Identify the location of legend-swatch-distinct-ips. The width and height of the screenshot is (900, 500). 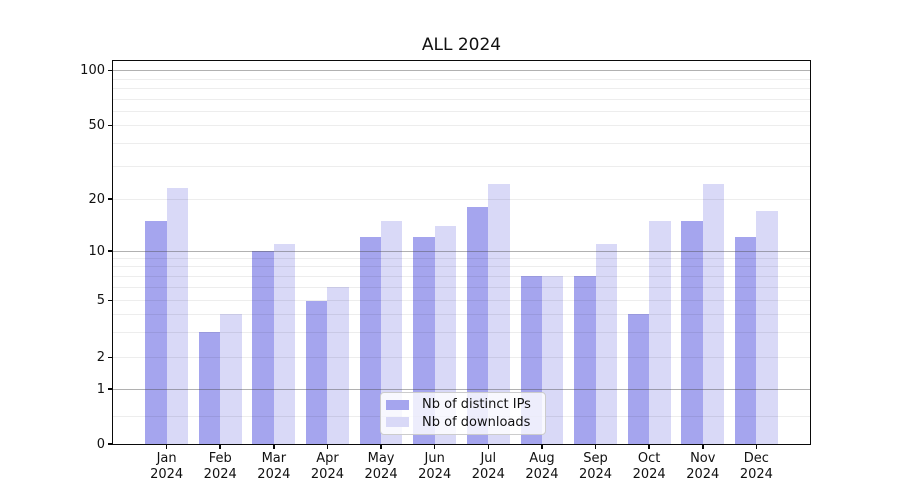
(397, 405).